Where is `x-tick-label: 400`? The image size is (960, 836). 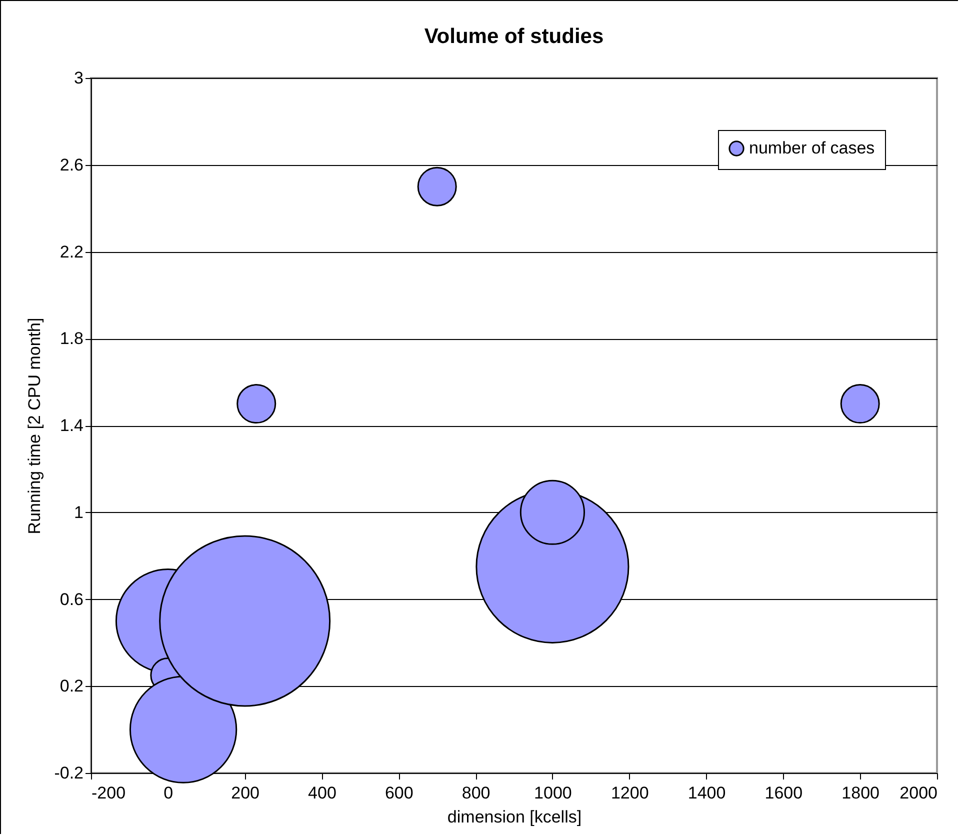
x-tick-label: 400 is located at coordinates (322, 793).